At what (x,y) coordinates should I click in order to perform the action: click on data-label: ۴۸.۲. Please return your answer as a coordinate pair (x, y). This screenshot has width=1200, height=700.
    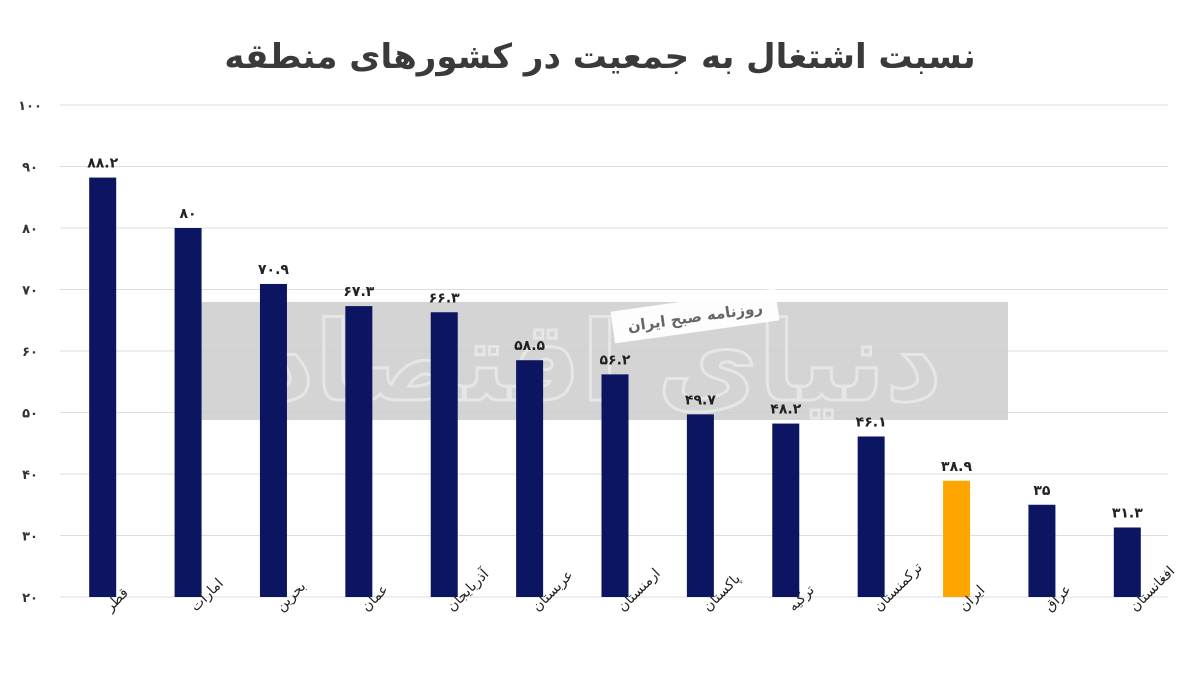
    Looking at the image, I should click on (785, 410).